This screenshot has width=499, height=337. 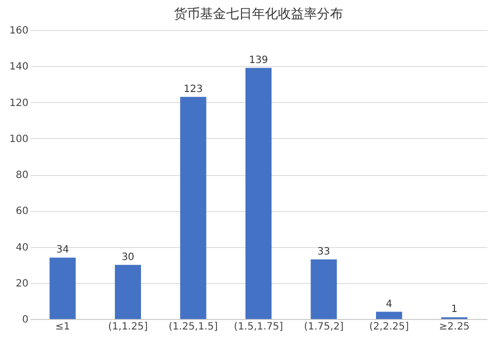 I want to click on data-label: 33, so click(x=323, y=252).